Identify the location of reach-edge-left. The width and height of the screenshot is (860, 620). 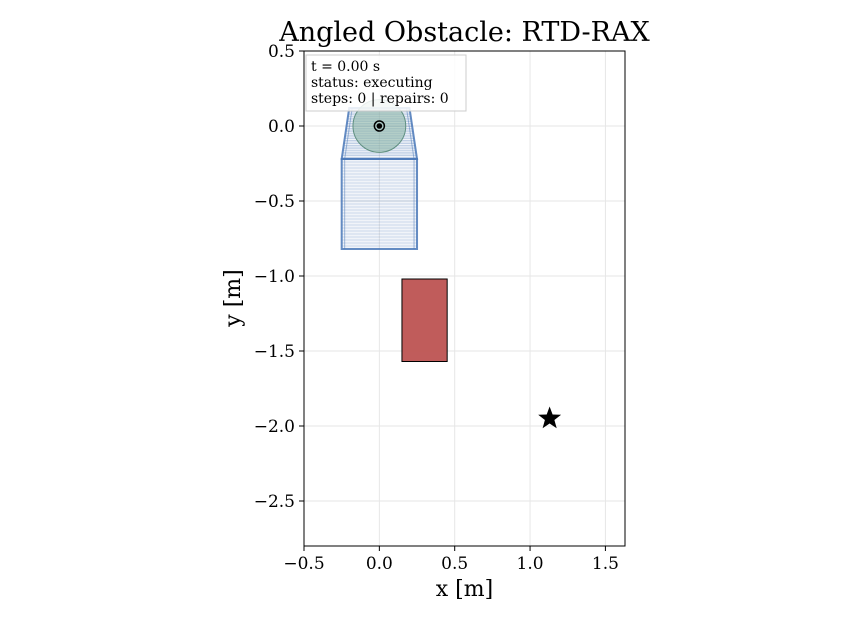
(348, 133).